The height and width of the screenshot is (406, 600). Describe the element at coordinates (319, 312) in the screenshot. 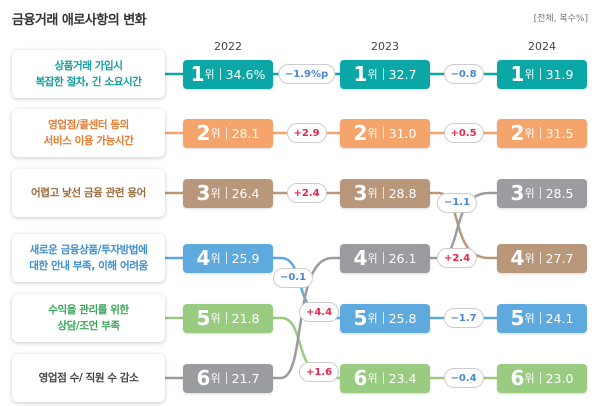

I see `change-pill: +4.4` at that location.